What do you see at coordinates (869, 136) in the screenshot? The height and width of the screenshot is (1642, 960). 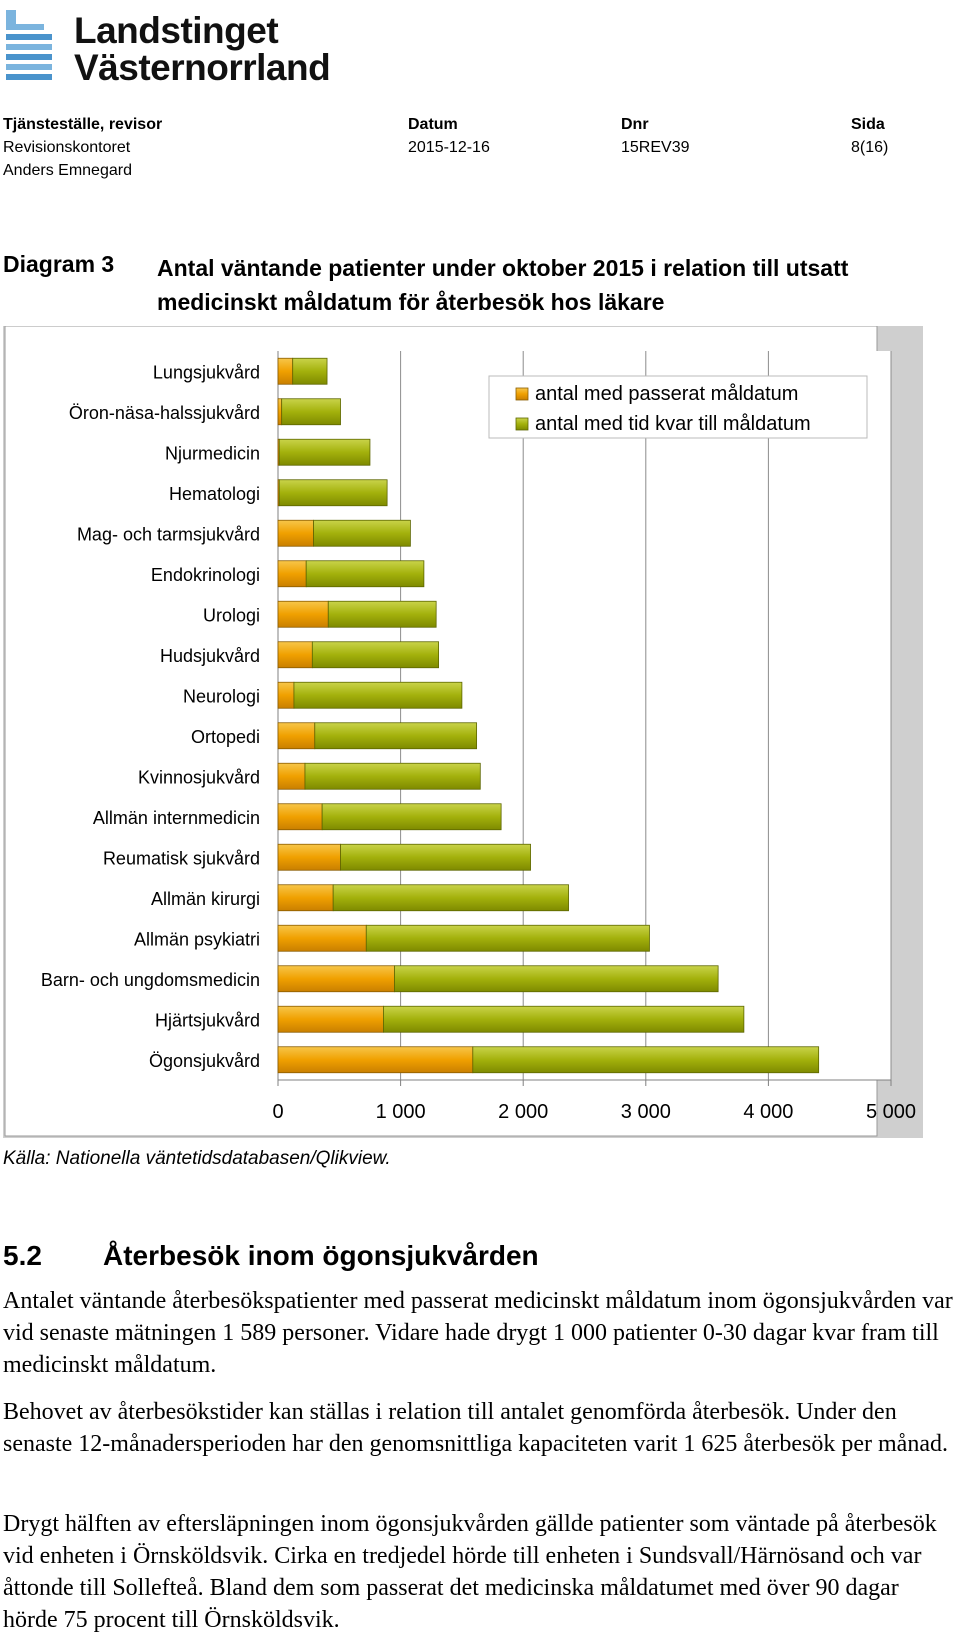 I see `header-page: Sida 8(16)` at bounding box center [869, 136].